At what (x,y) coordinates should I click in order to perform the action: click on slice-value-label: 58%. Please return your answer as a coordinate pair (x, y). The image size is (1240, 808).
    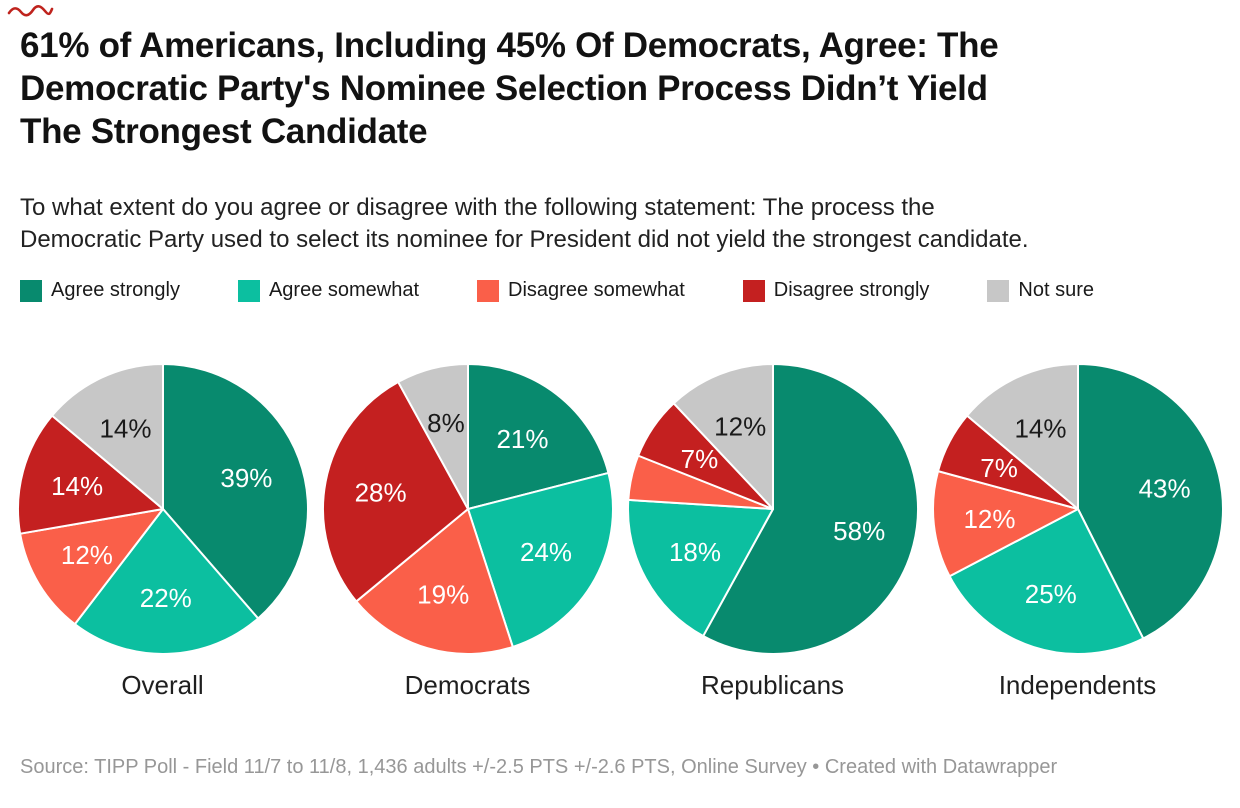
    Looking at the image, I should click on (859, 531).